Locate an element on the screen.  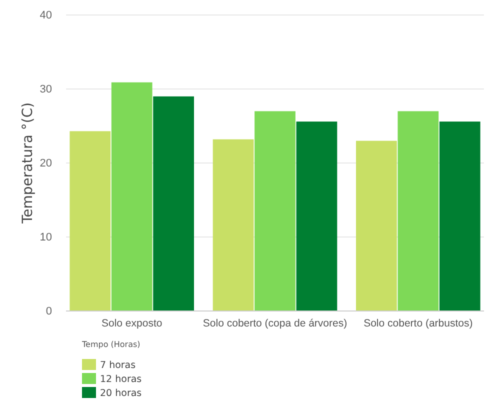
y-tick-label: 30 is located at coordinates (46, 90).